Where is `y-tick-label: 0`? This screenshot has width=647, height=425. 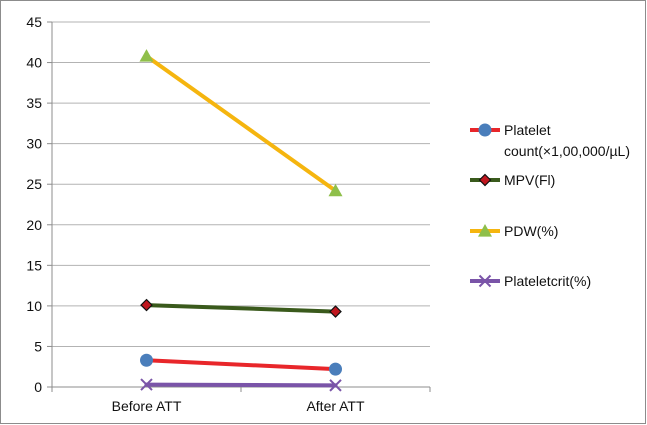
y-tick-label: 0 is located at coordinates (38, 387).